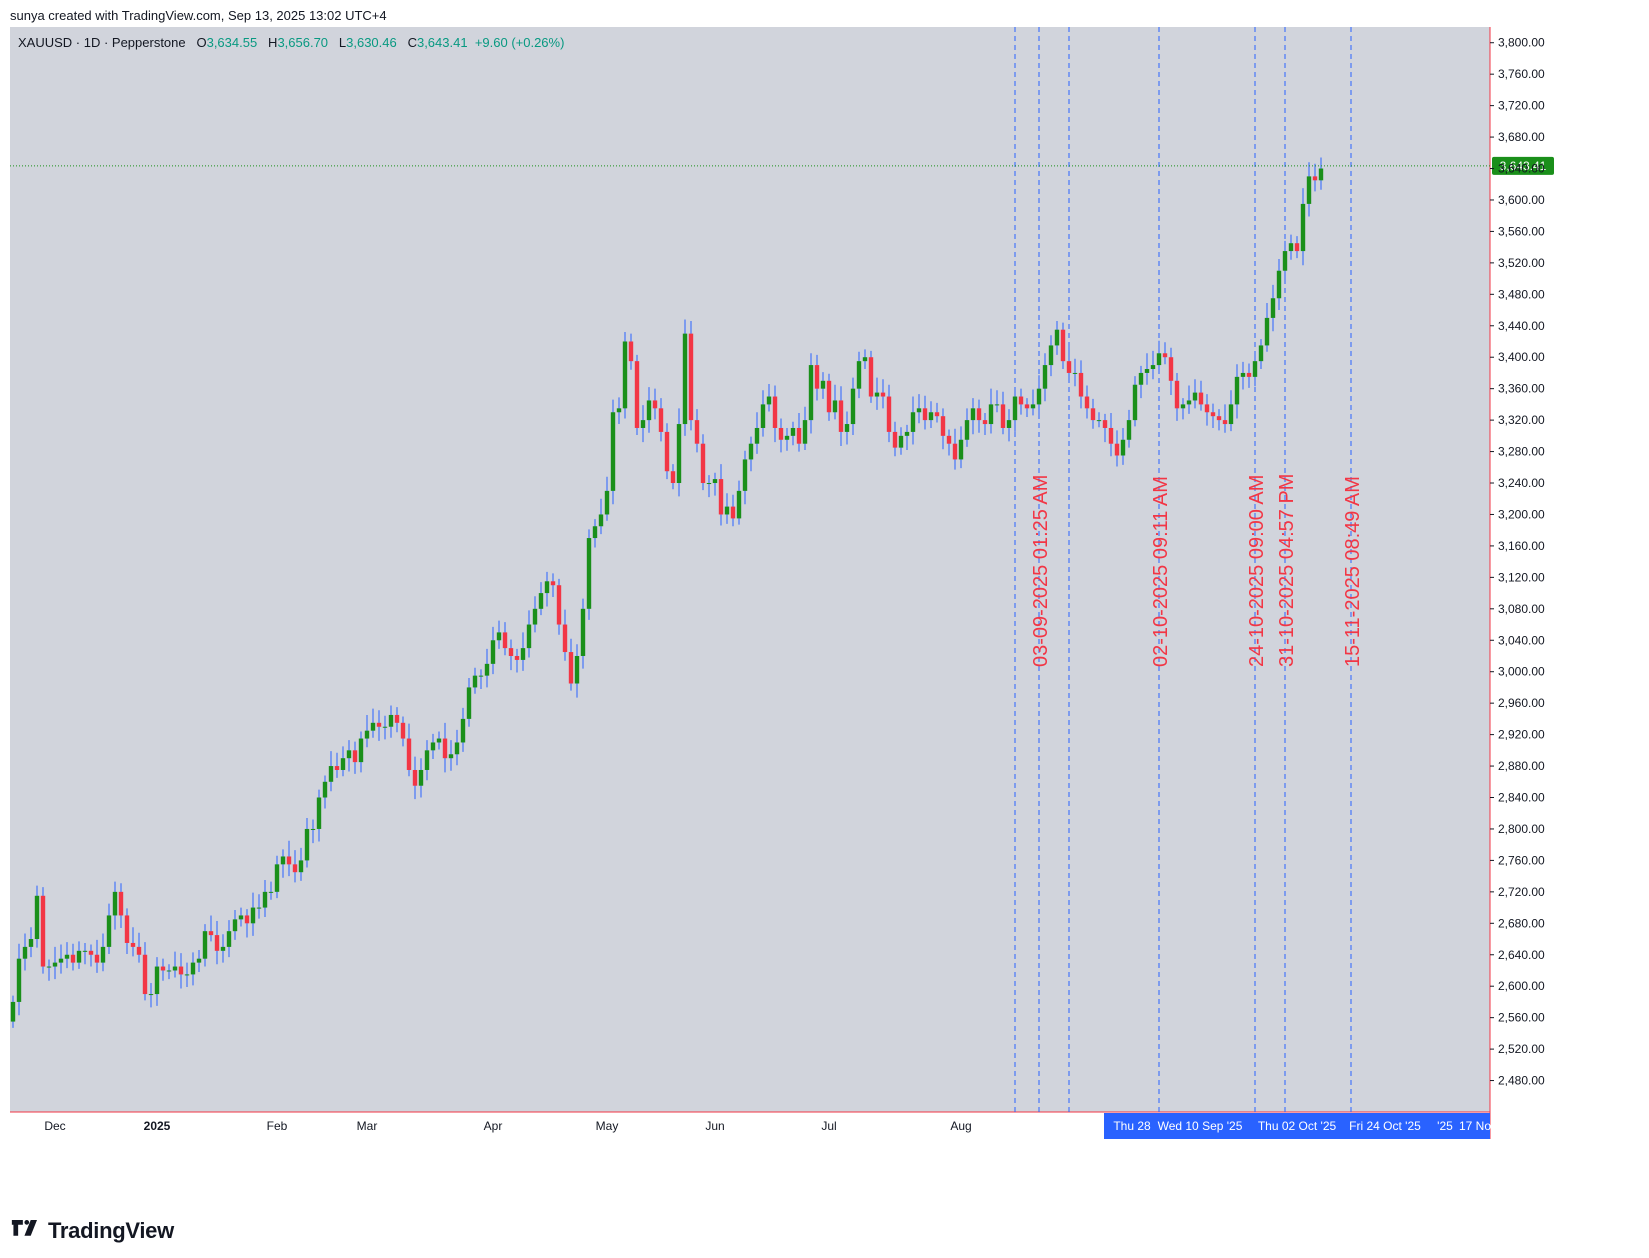 The height and width of the screenshot is (1258, 1649). Describe the element at coordinates (1521, 577) in the screenshot. I see `price-tick-label: 3,120.00` at that location.